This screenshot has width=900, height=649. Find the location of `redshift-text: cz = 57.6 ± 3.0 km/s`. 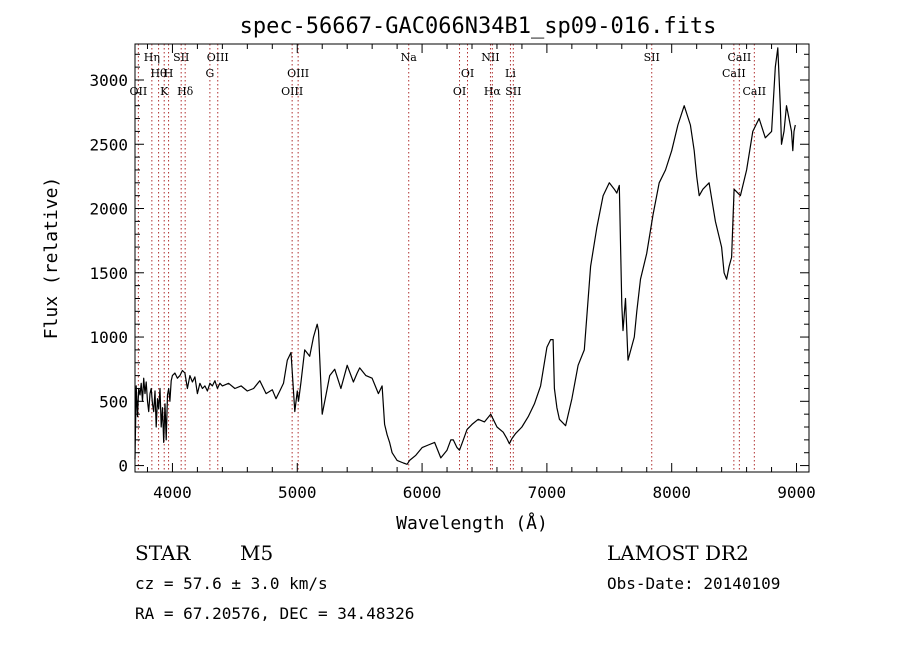

redshift-text: cz = 57.6 ± 3.0 km/s is located at coordinates (231, 583).